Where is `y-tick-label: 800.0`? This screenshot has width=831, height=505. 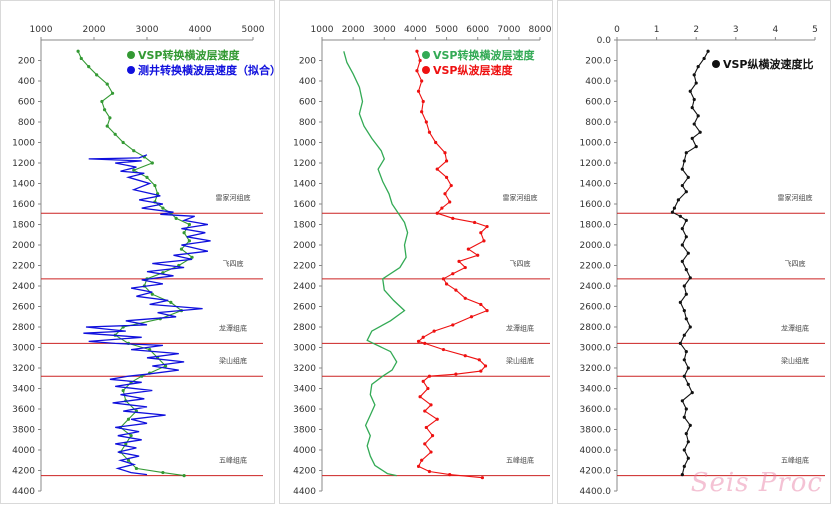 y-tick-label: 800.0 is located at coordinates (598, 123).